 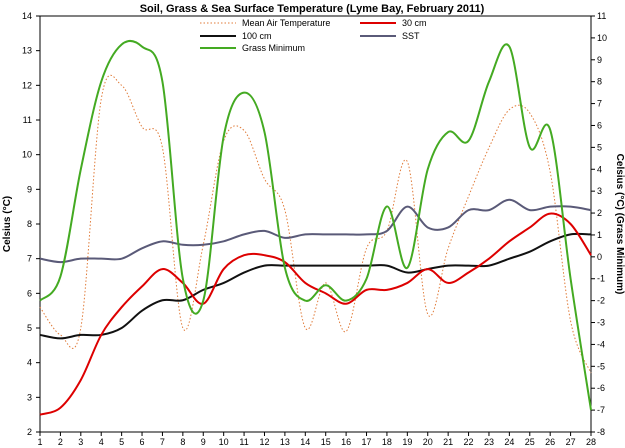 What do you see at coordinates (599, 257) in the screenshot?
I see `right-tick-label: 0` at bounding box center [599, 257].